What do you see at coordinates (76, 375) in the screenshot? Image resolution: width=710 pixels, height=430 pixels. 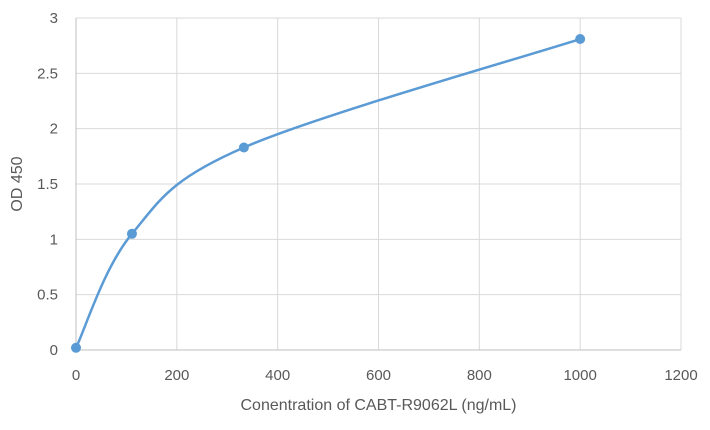 I see `x-tick-label: 0` at bounding box center [76, 375].